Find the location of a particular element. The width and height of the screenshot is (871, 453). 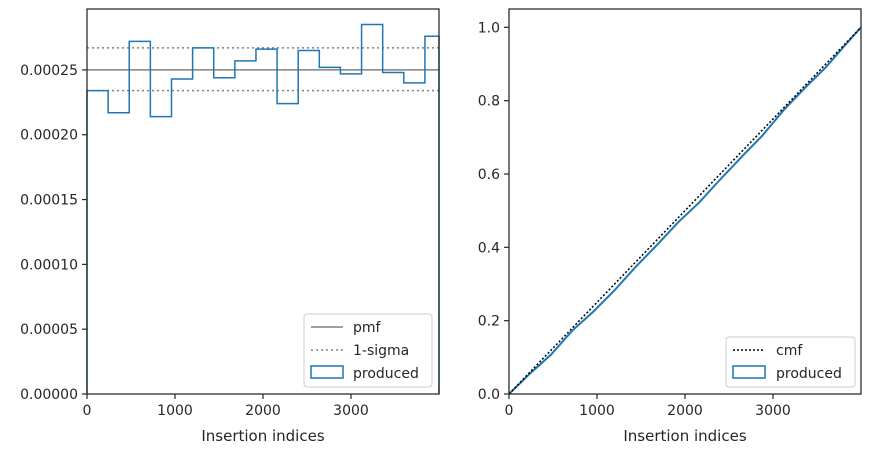

x-tick-label-left: 1000 is located at coordinates (175, 411).